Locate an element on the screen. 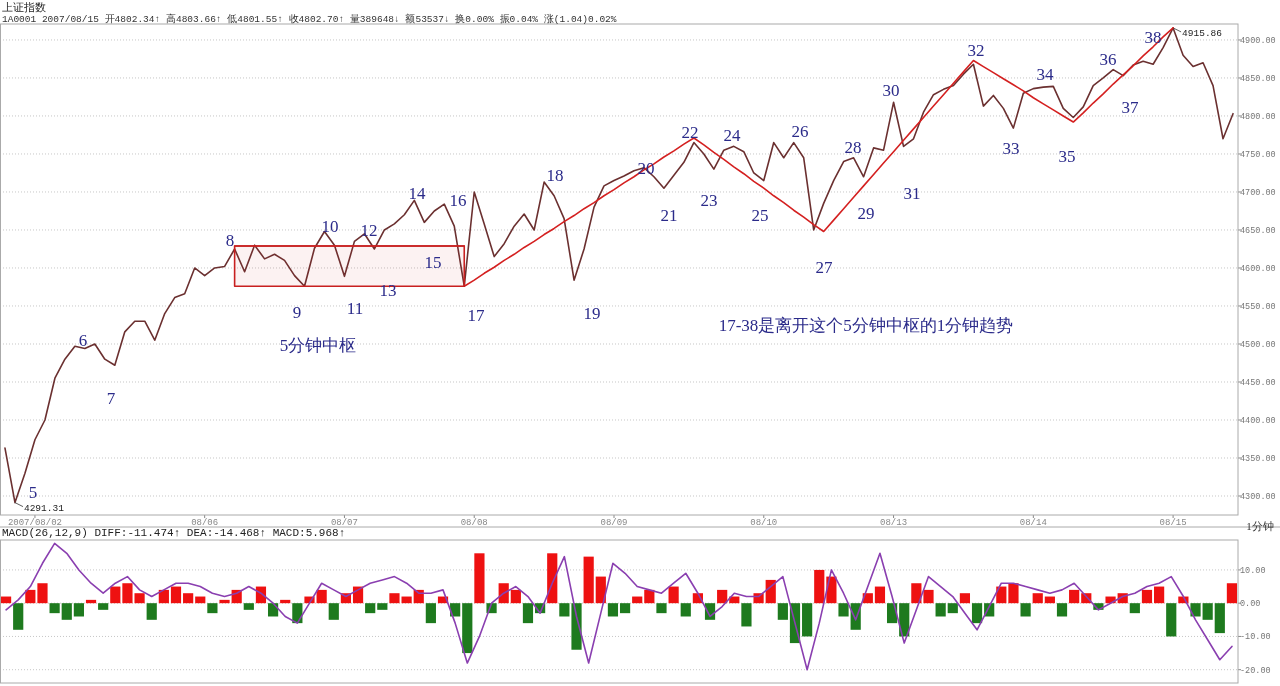  chart-title: 上证指数 is located at coordinates (24, 7).